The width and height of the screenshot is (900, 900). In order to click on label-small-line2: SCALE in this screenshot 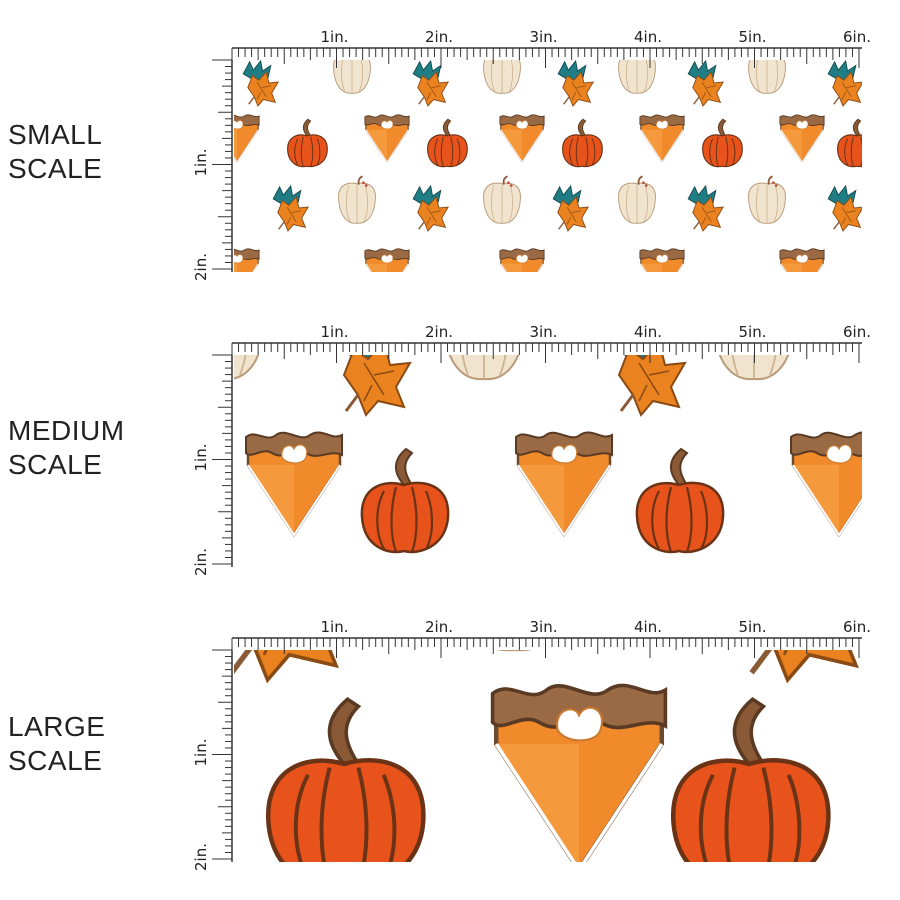, I will do `click(55, 168)`.